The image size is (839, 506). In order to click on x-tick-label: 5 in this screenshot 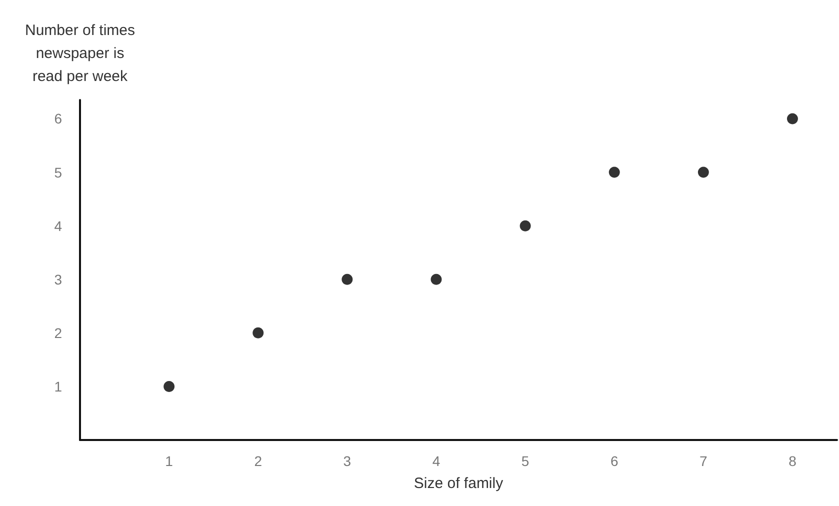, I will do `click(525, 461)`.